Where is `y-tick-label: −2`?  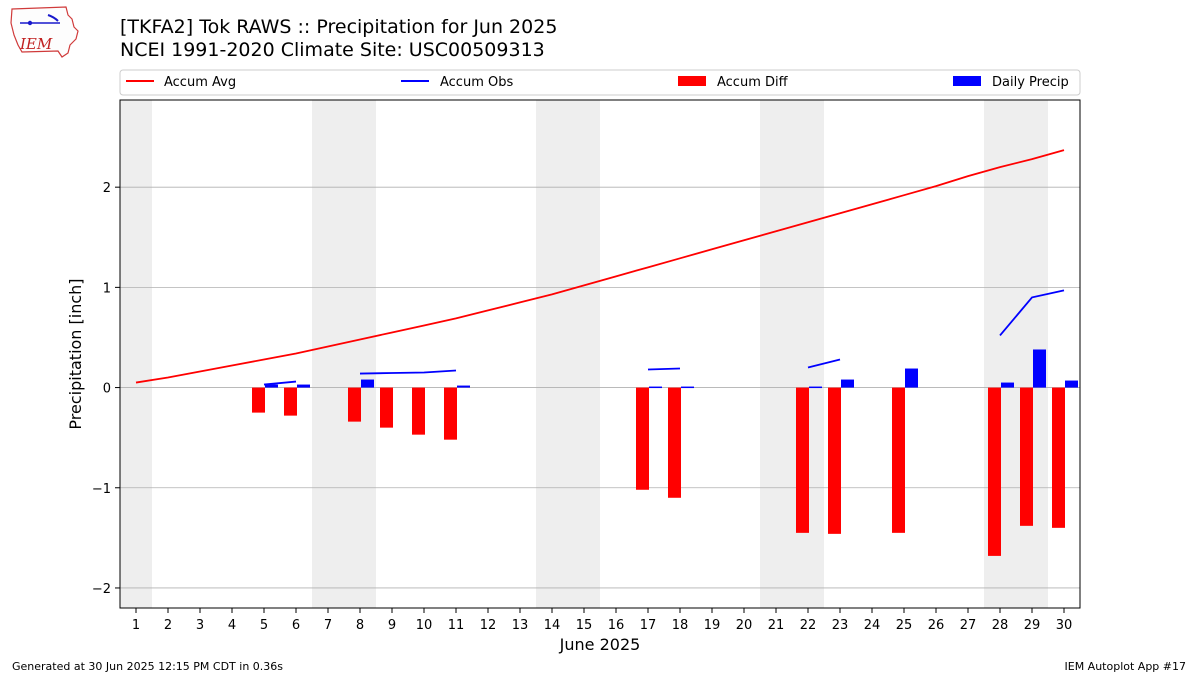
y-tick-label: −2 is located at coordinates (101, 589).